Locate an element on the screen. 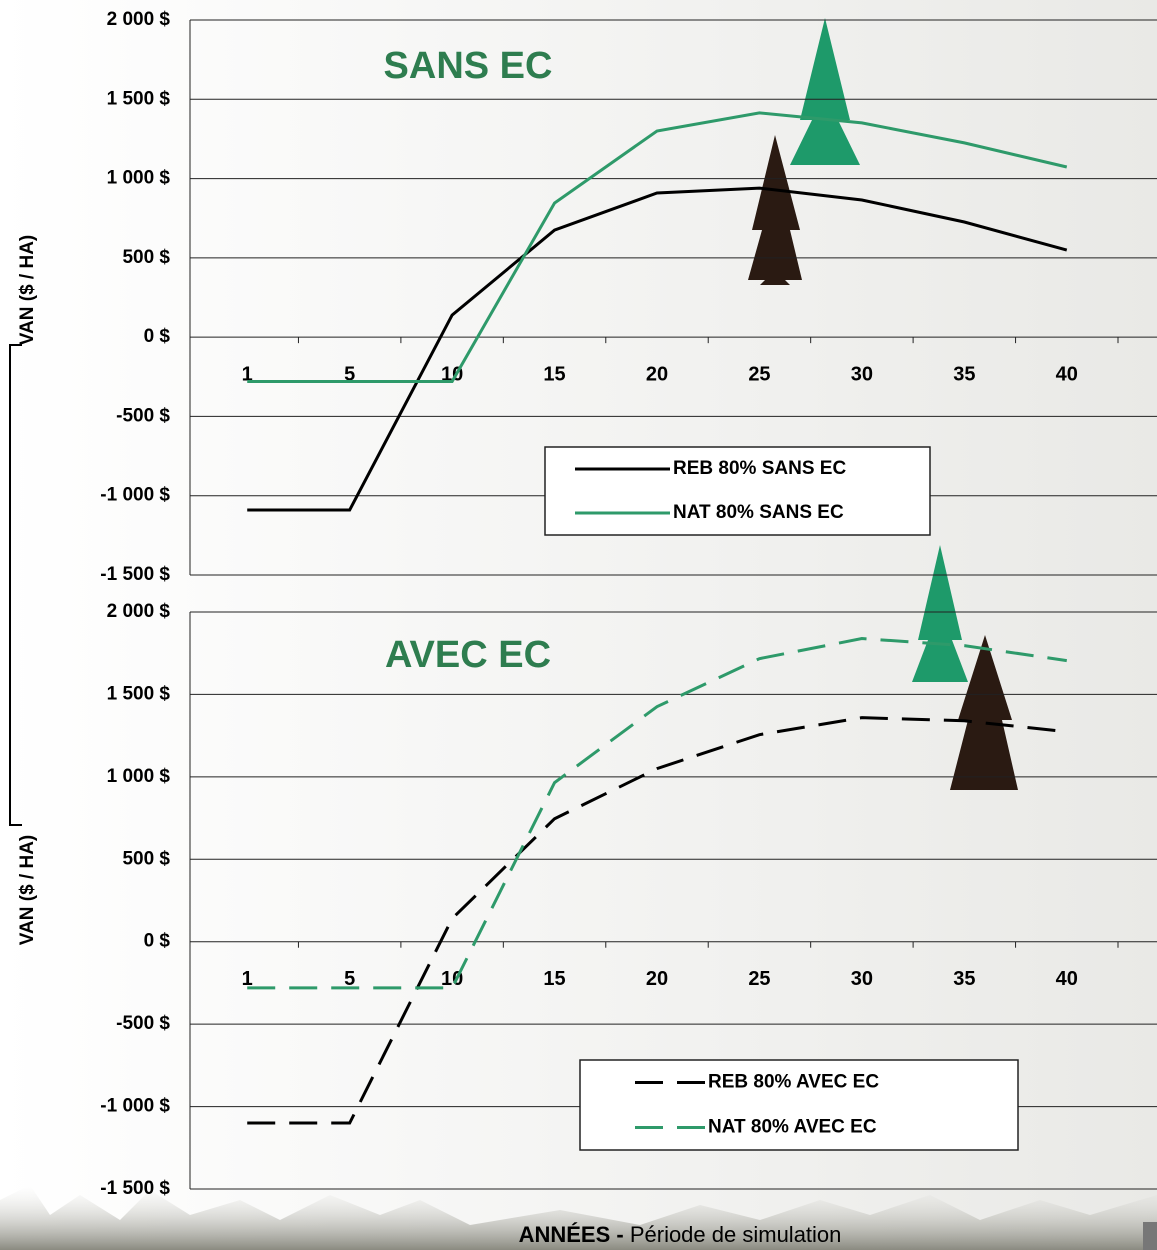 This screenshot has height=1250, width=1157. x-axis-title-detail: Période de simulation is located at coordinates (736, 1234).